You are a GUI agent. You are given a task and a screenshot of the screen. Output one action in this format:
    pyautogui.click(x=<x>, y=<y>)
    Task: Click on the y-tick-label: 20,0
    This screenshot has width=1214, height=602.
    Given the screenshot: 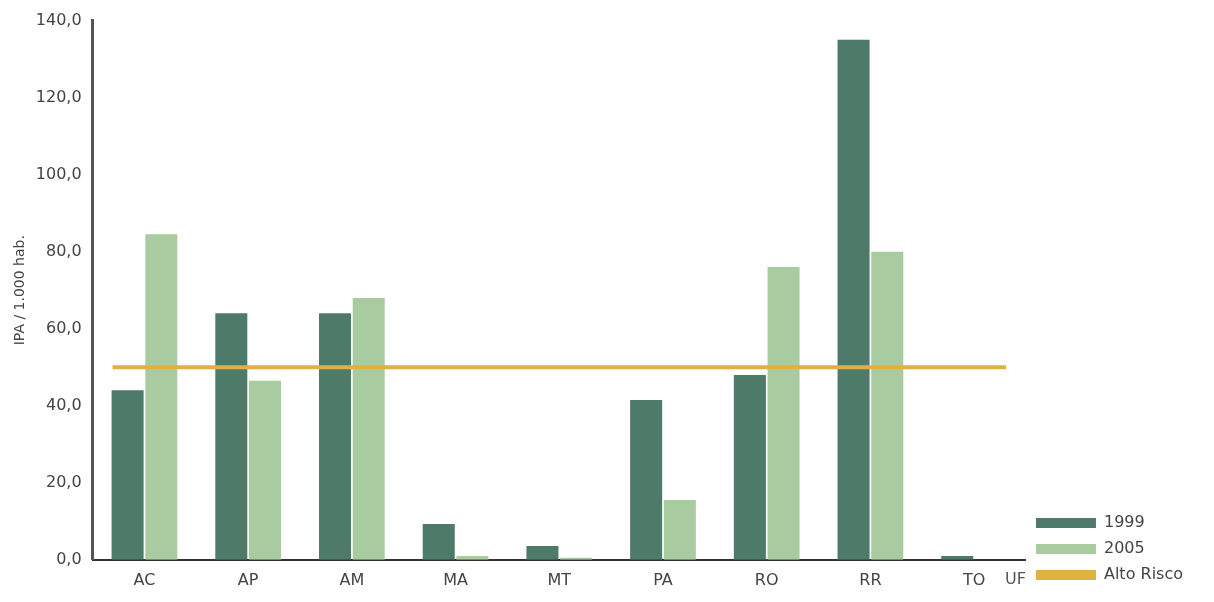 What is the action you would take?
    pyautogui.click(x=63, y=481)
    